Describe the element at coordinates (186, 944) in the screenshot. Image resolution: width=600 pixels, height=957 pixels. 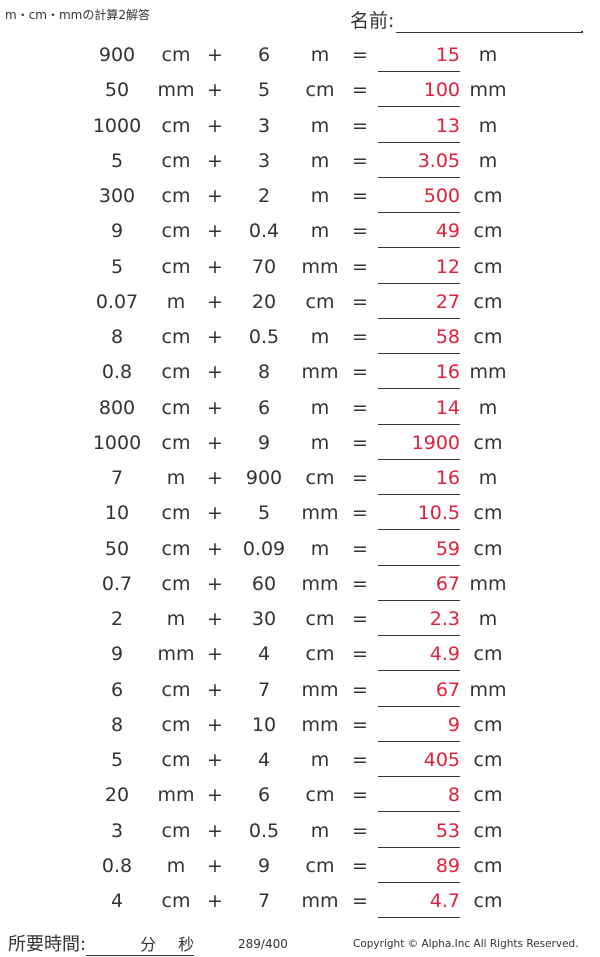
I see `seconds-label: 秒` at that location.